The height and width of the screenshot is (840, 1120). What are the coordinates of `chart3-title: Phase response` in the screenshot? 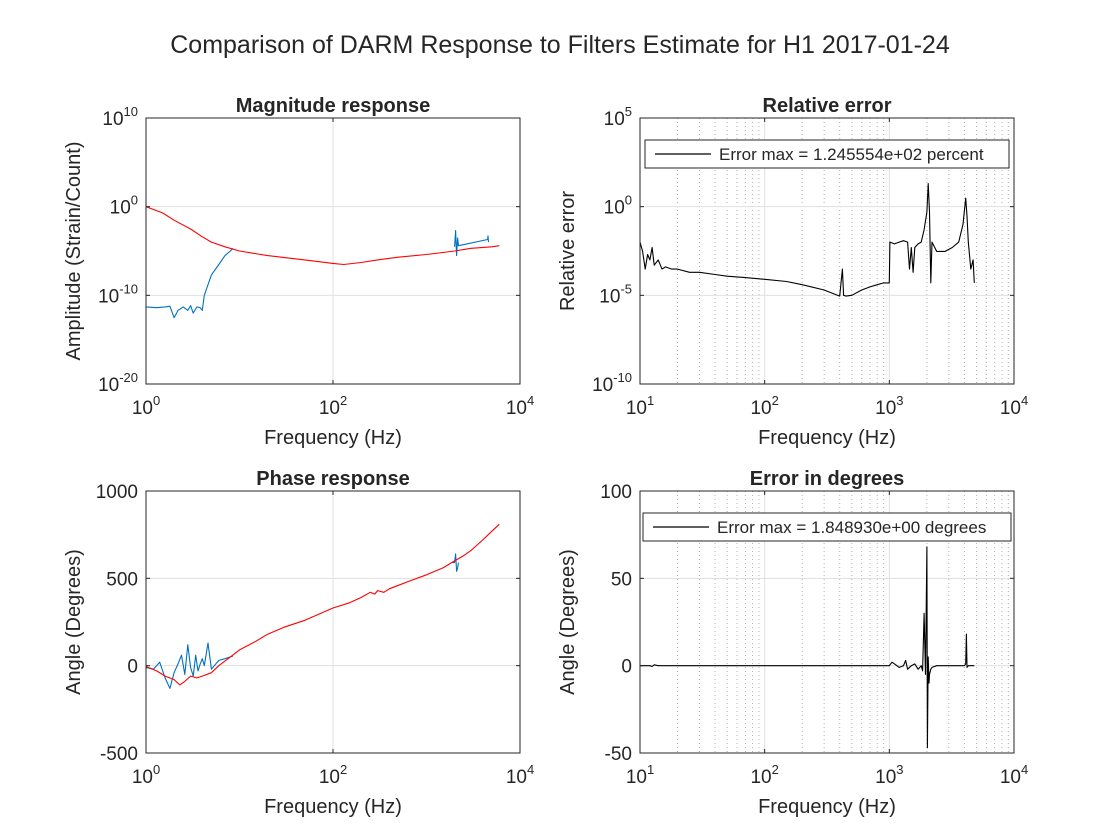 It's located at (332, 479).